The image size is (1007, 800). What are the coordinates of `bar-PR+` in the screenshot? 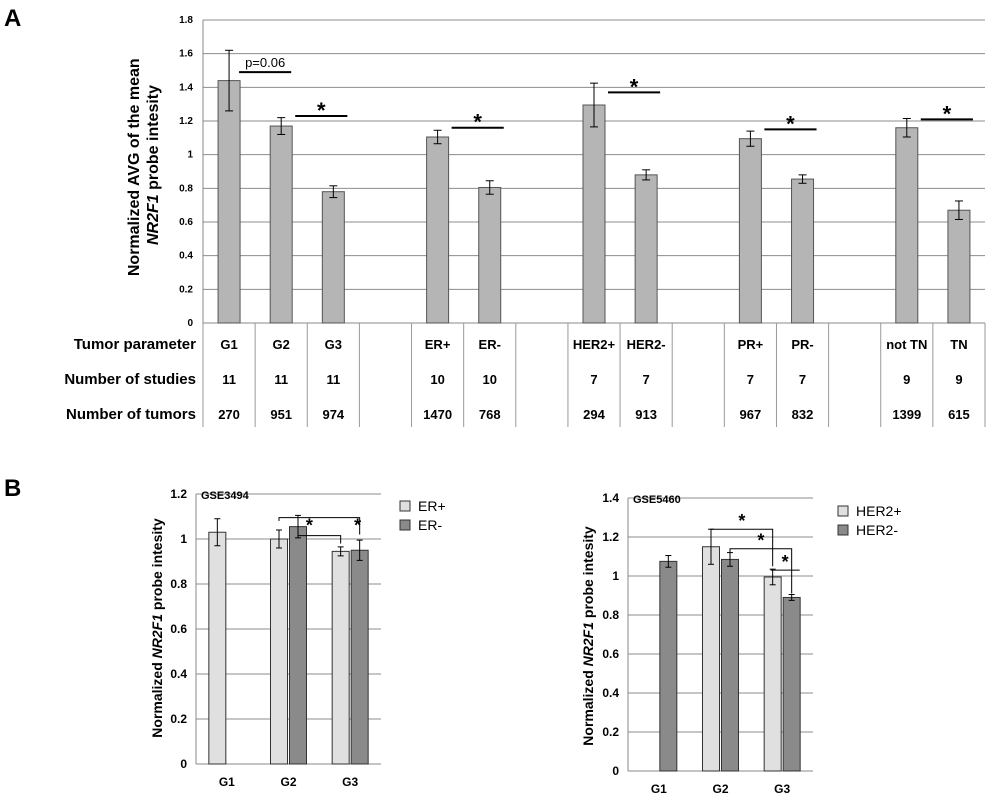 It's located at (750, 231).